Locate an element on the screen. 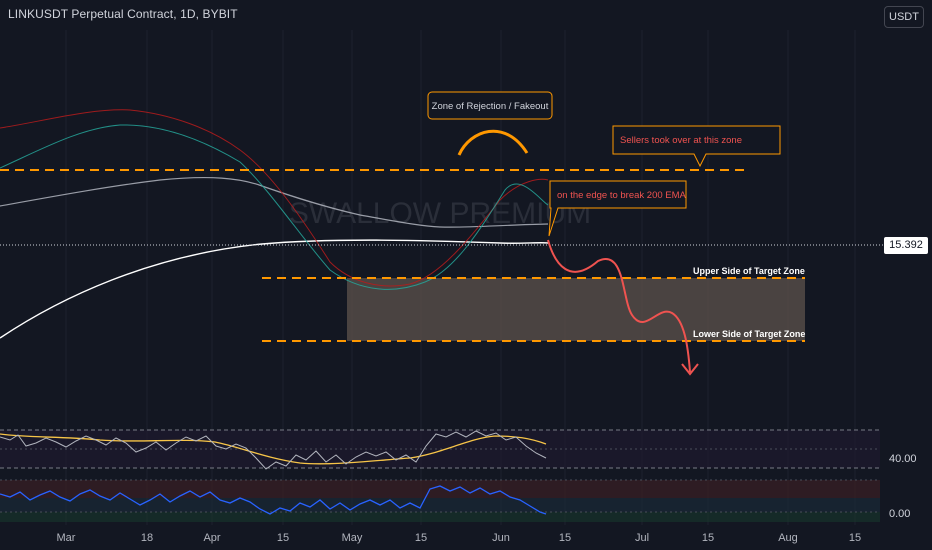 Image resolution: width=932 pixels, height=550 pixels. macd-pane: 0.00 is located at coordinates (455, 500).